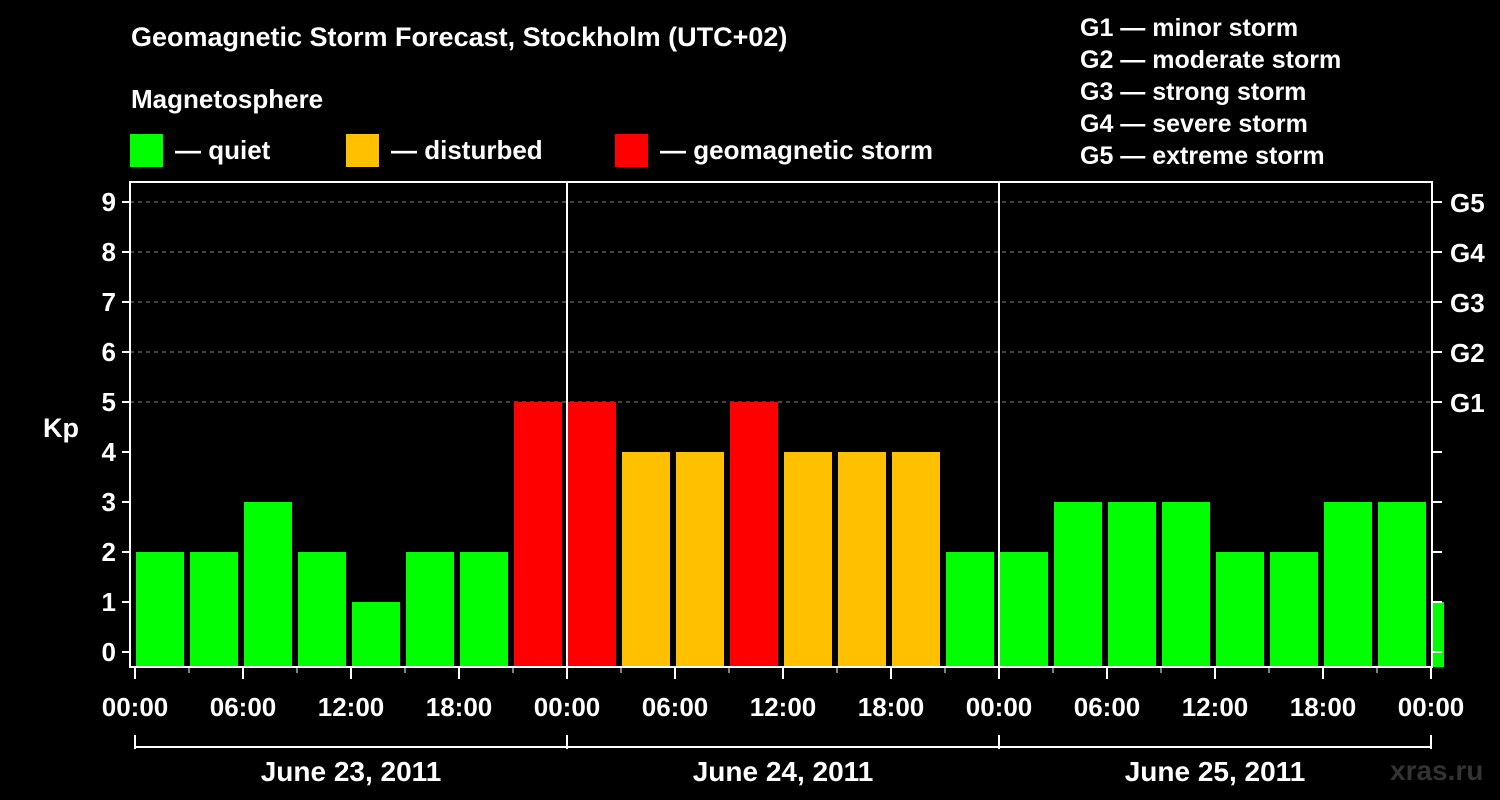  Describe the element at coordinates (1202, 156) in the screenshot. I see `g-scale-item: G5 — extreme storm` at that location.